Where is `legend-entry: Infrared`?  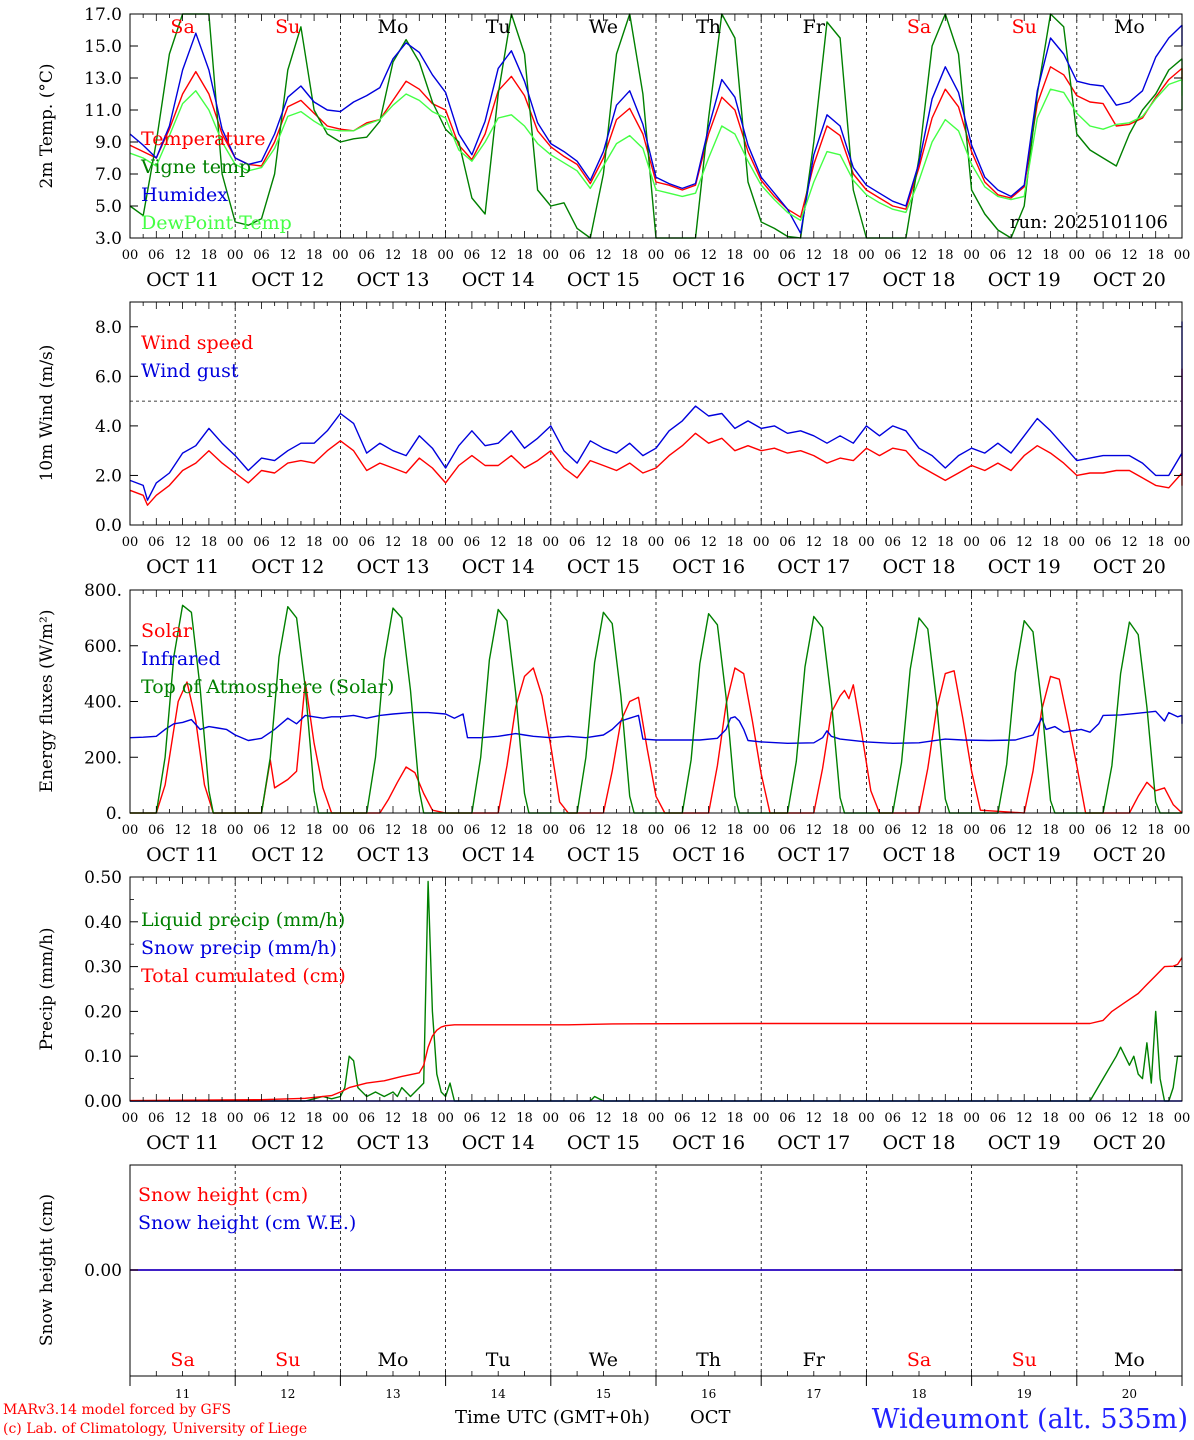 legend-entry: Infrared is located at coordinates (181, 659).